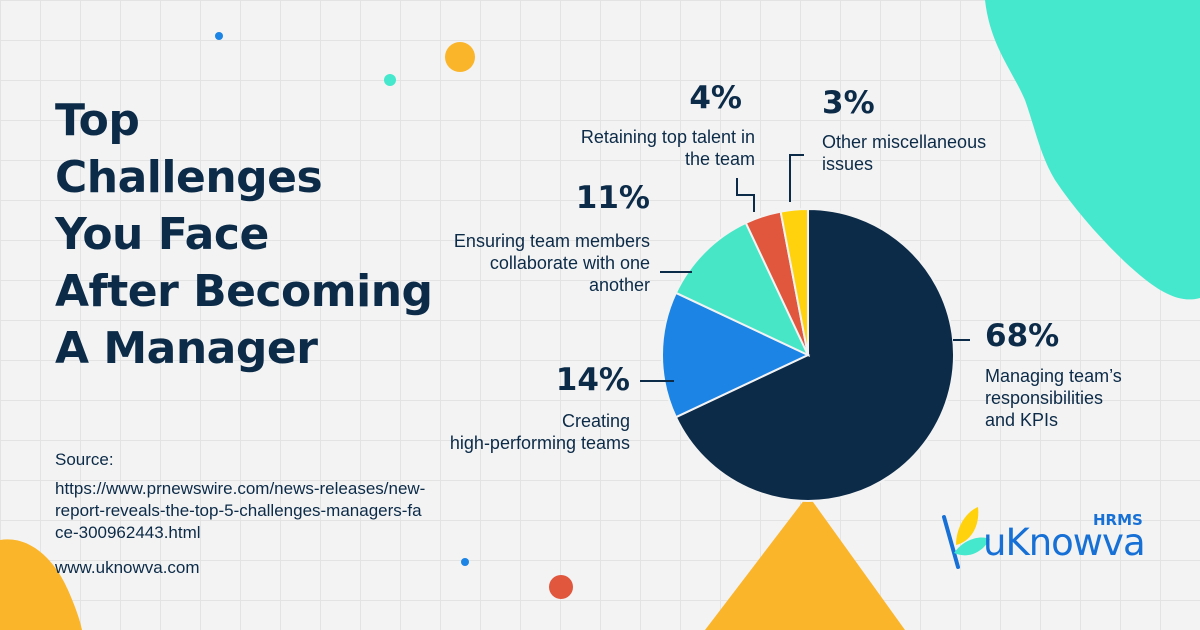  What do you see at coordinates (745, 195) in the screenshot?
I see `leader-line-retaining` at bounding box center [745, 195].